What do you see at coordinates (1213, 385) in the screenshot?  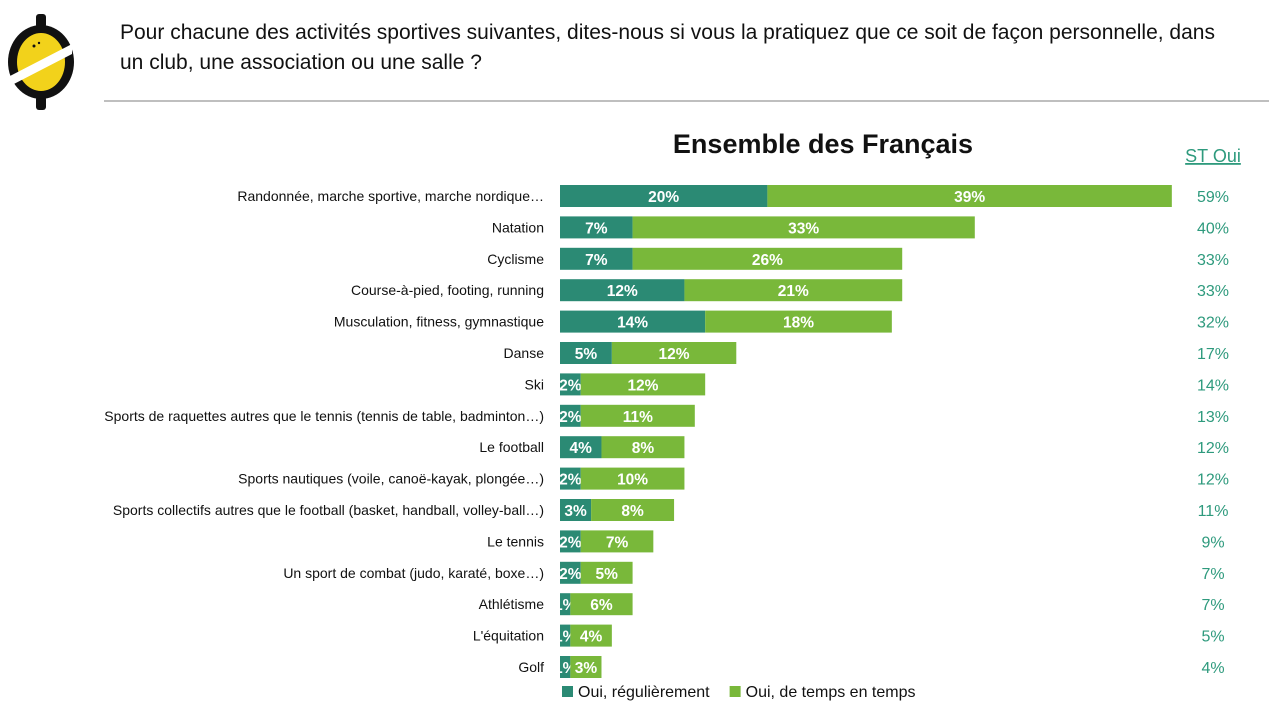 I see `st-oui-value: 14%` at bounding box center [1213, 385].